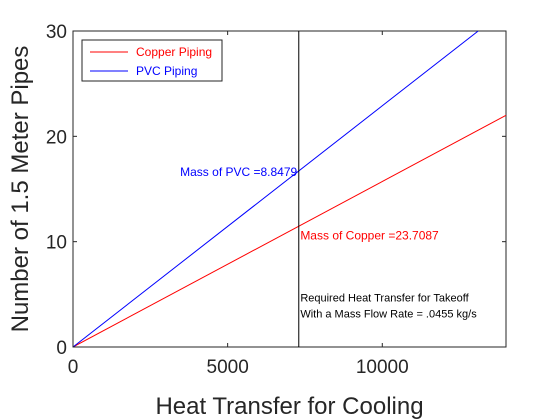 This screenshot has width=560, height=420. Describe the element at coordinates (388, 314) in the screenshot. I see `annotation-3: With a Mass Flow Rate = .0455 kg/s` at that location.